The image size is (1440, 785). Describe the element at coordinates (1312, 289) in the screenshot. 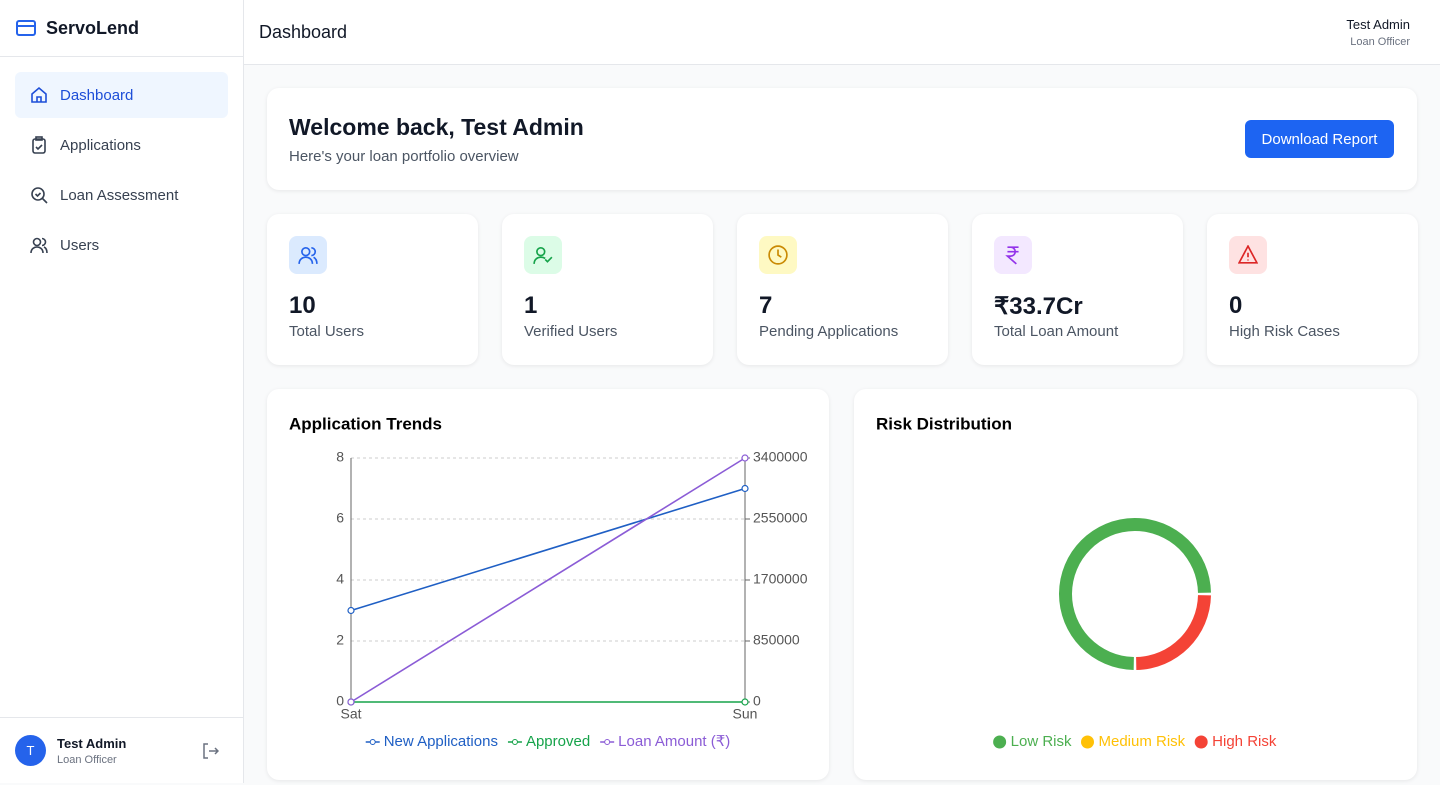

I see `stat-card: 0 High Risk Cases` at that location.